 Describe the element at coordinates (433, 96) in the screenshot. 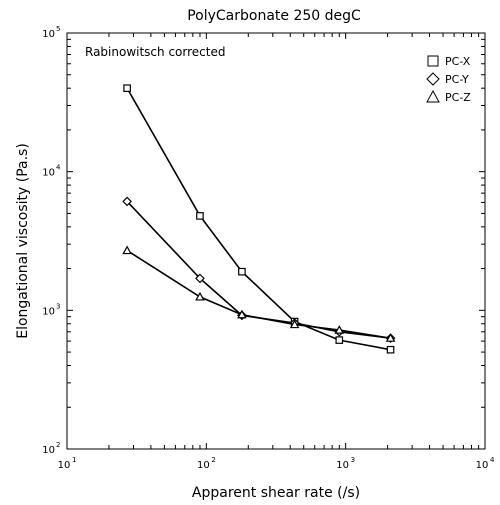

I see `legend-marker-triangle` at that location.